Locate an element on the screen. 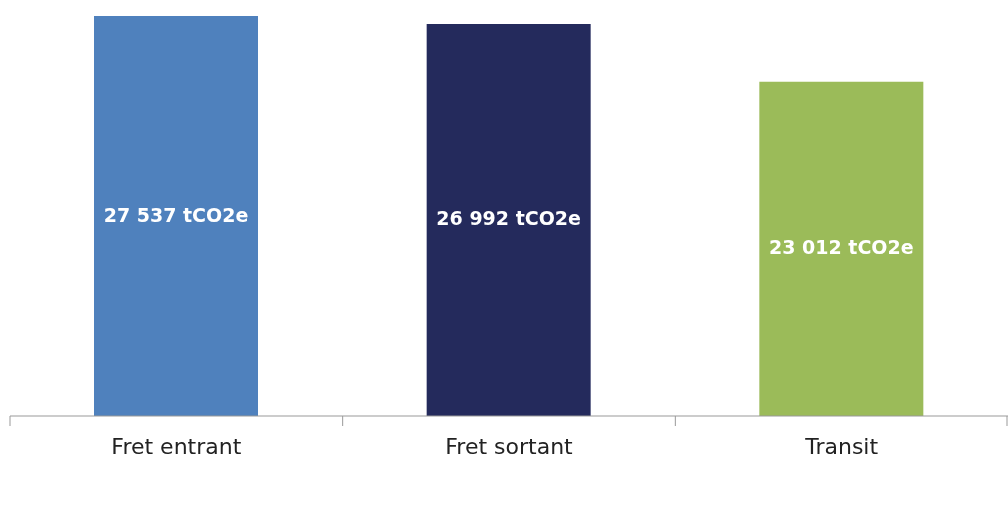 Image resolution: width=1008 pixels, height=516 pixels. data-label: 26 992 tCO2e is located at coordinates (508, 218).